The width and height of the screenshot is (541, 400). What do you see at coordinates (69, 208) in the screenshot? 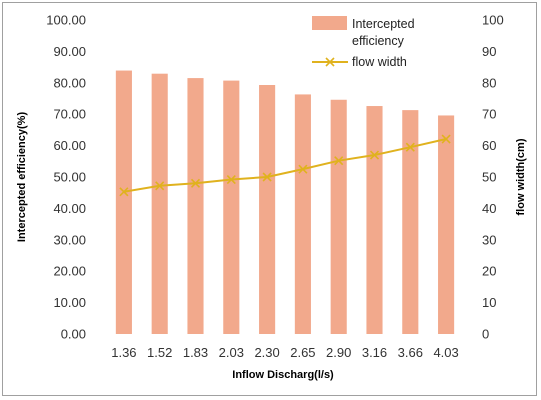
I see `left-axis-tick-label: 40.00` at bounding box center [69, 208].